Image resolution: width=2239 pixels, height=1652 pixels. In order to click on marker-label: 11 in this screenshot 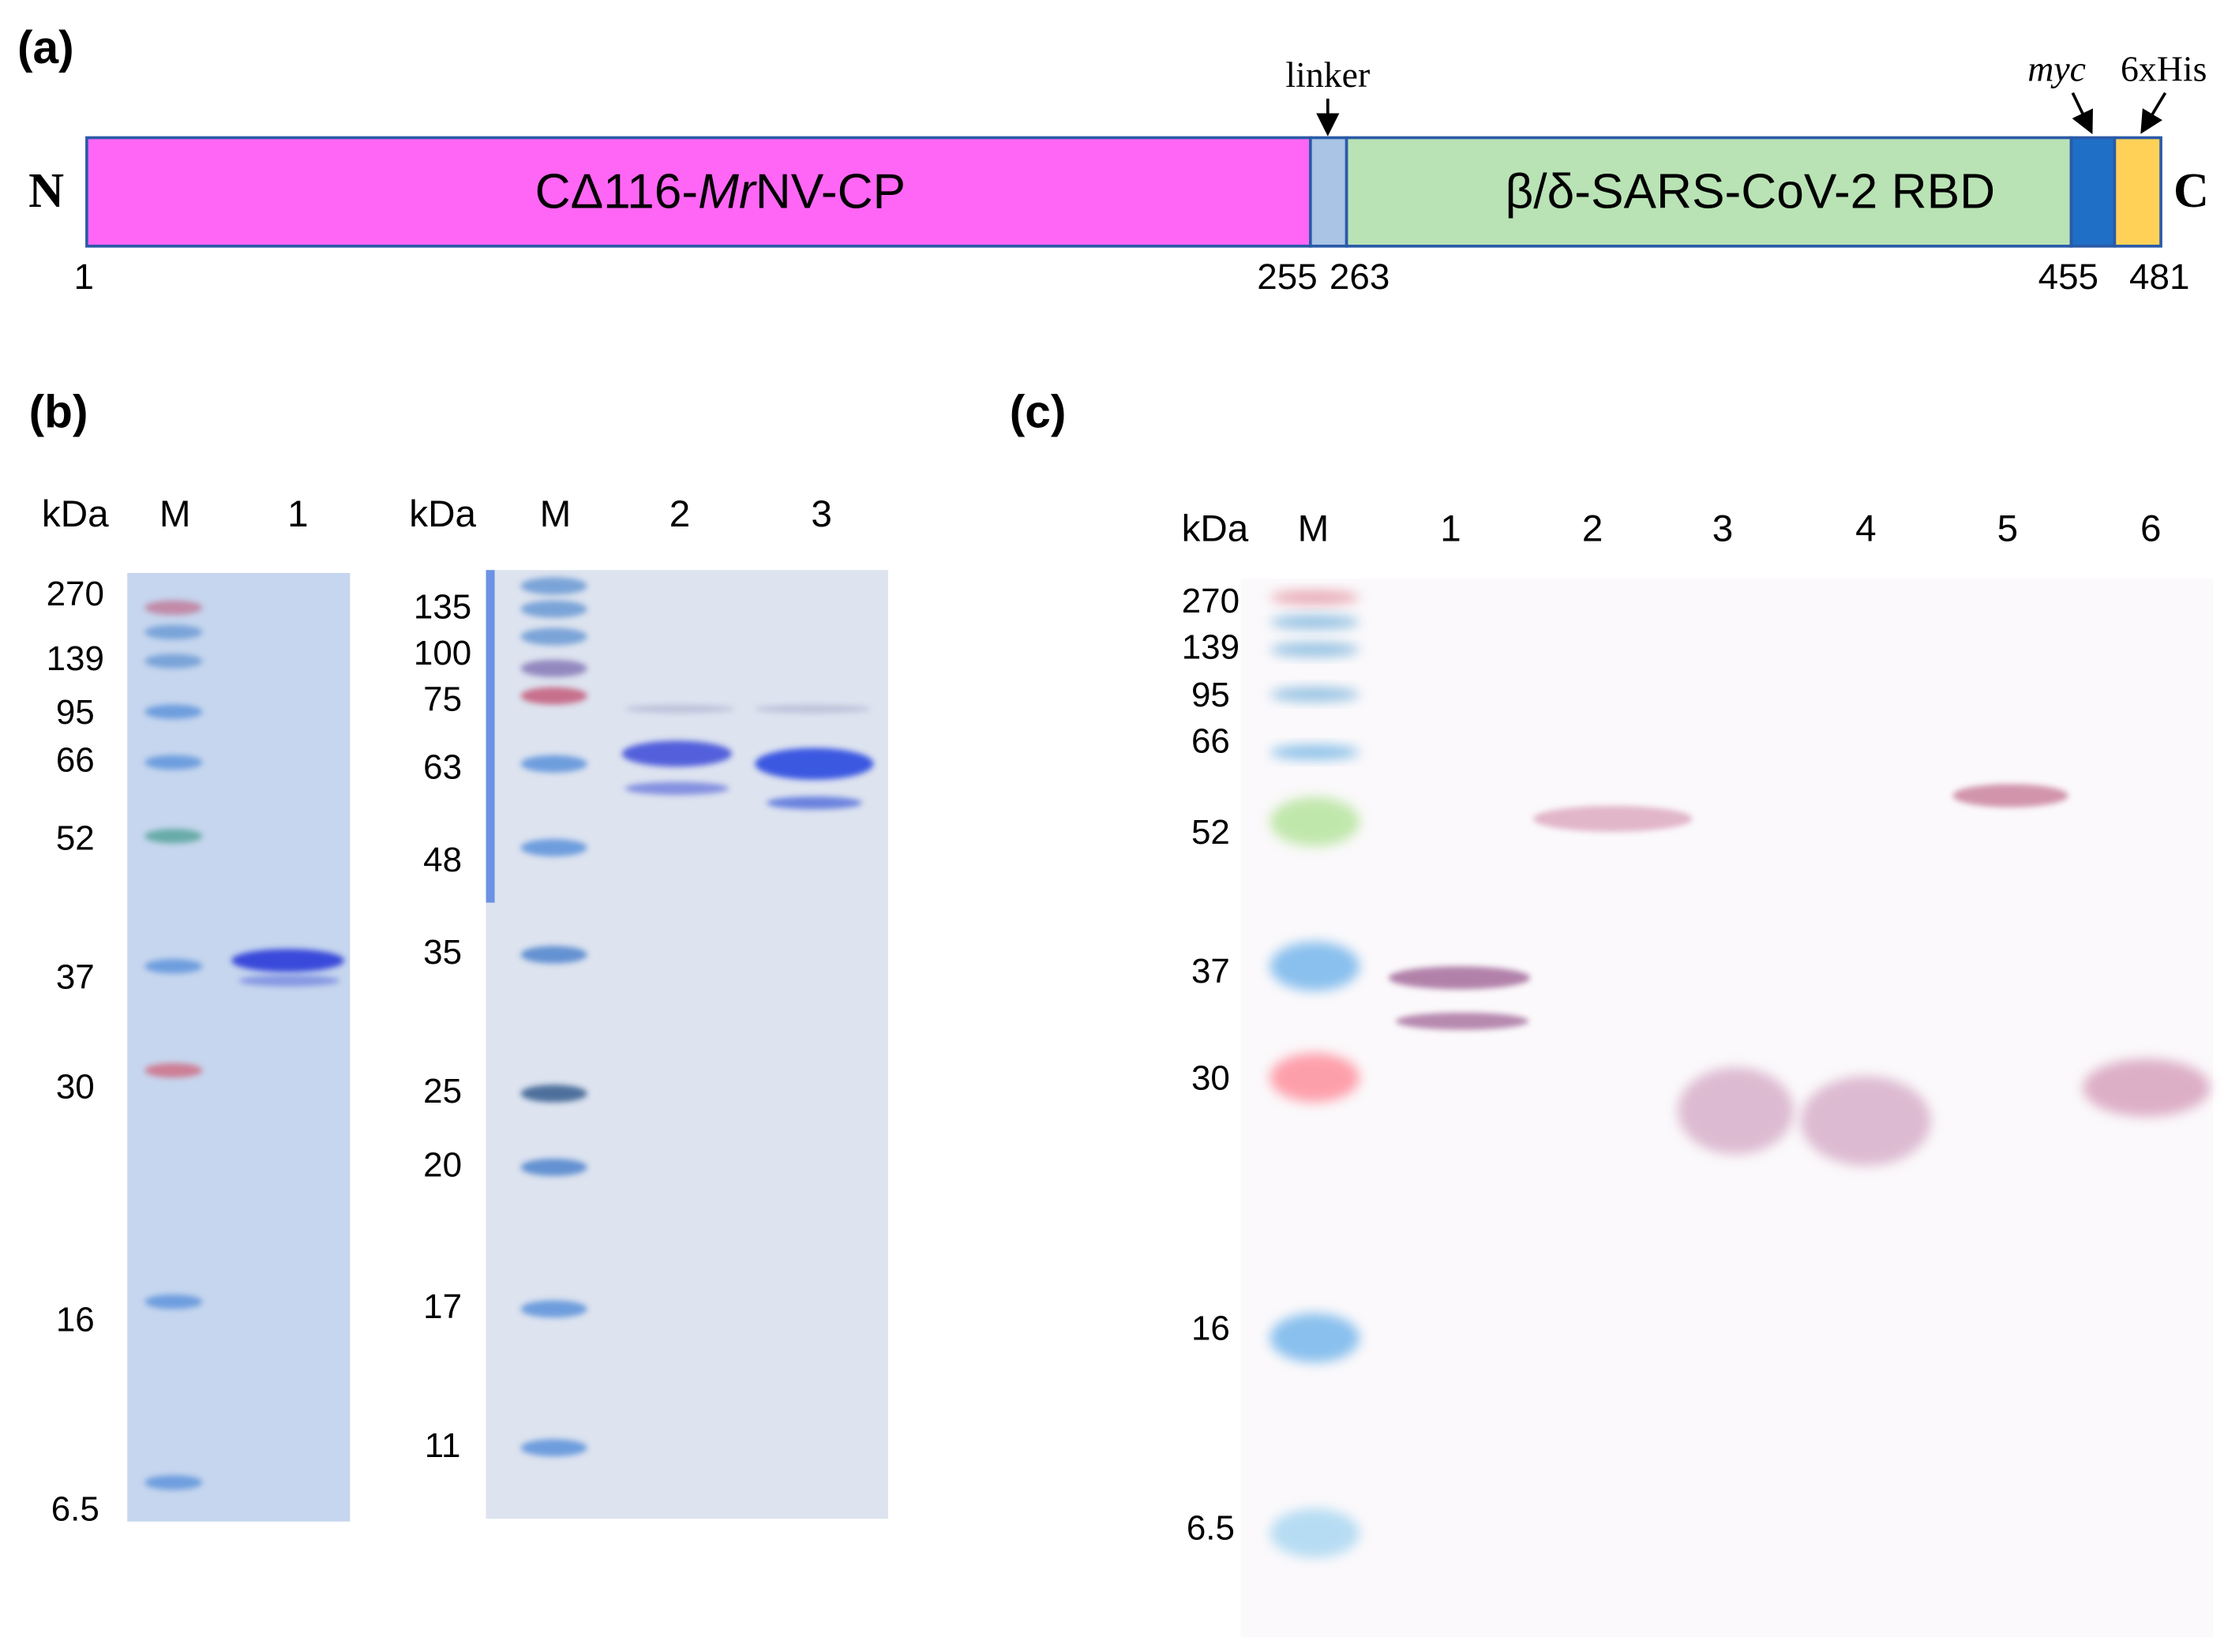, I will do `click(443, 1445)`.